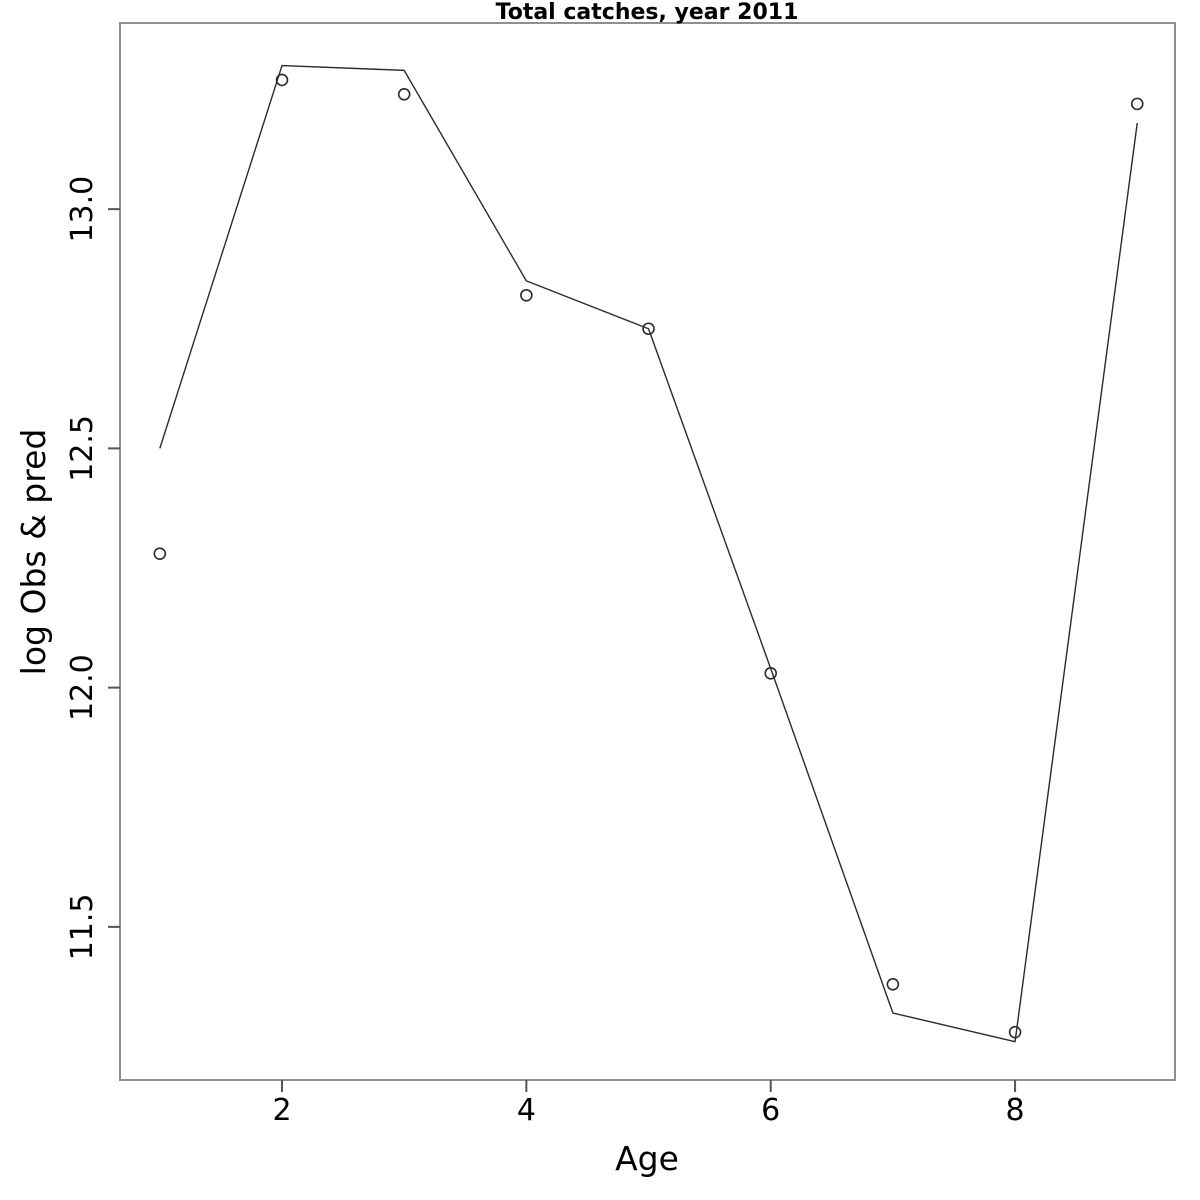 This screenshot has height=1200, width=1200. What do you see at coordinates (82, 926) in the screenshot?
I see `y-tick-label: 11.5` at bounding box center [82, 926].